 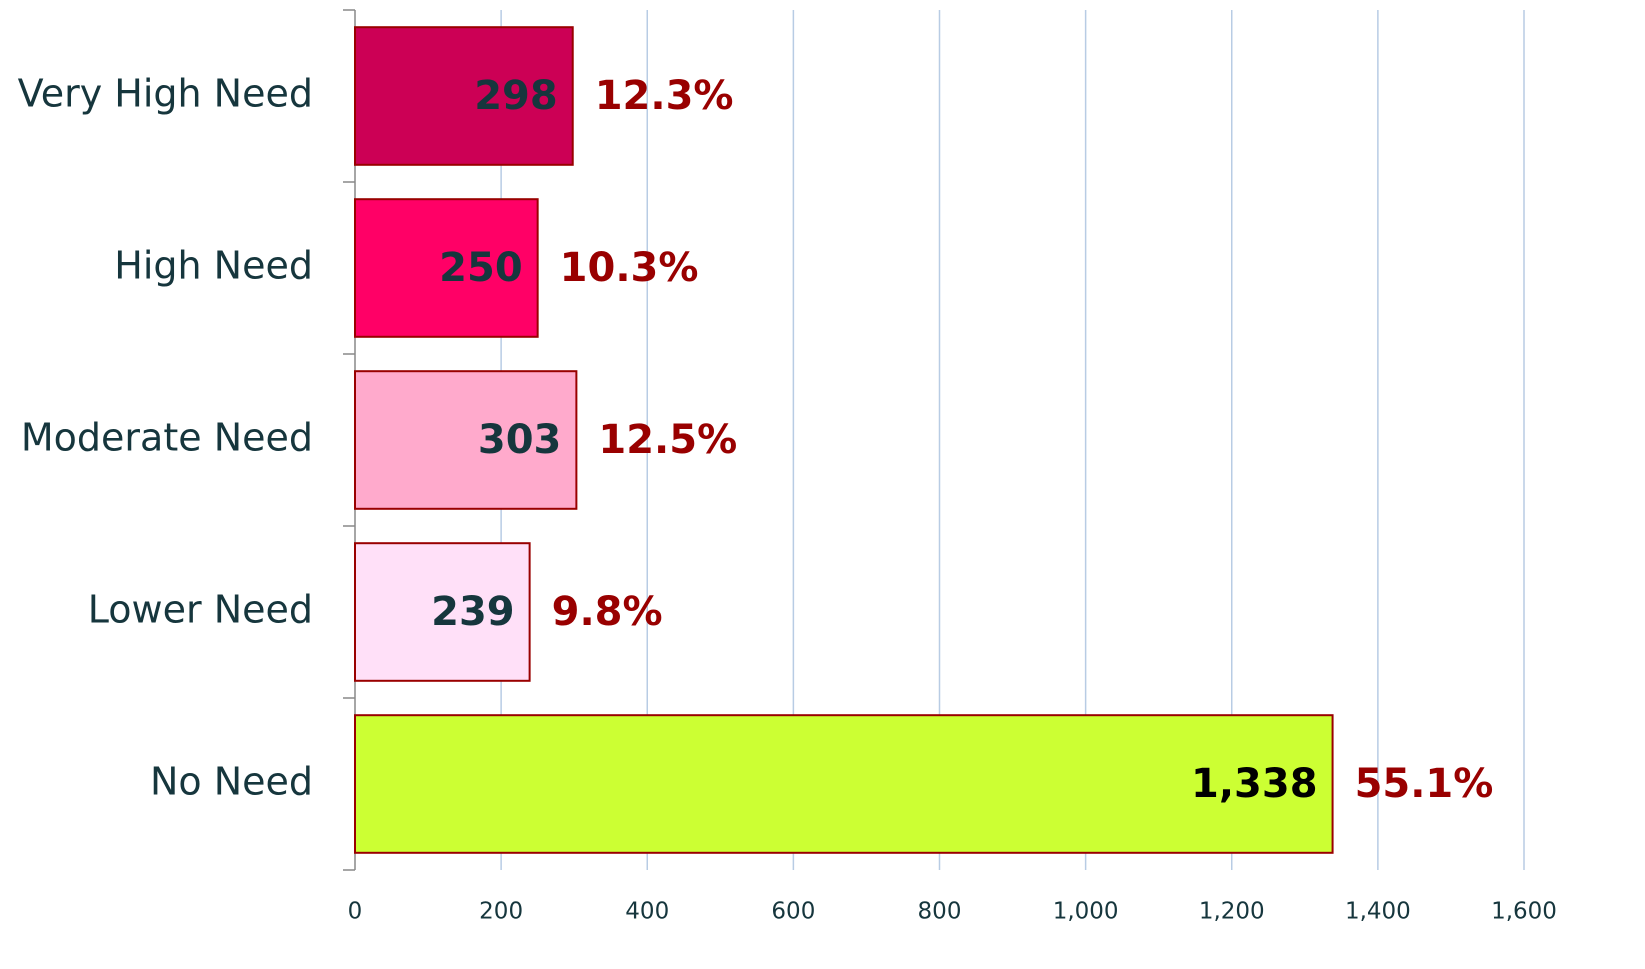 What do you see at coordinates (629, 268) in the screenshot?
I see `percent-label: 10.3%` at bounding box center [629, 268].